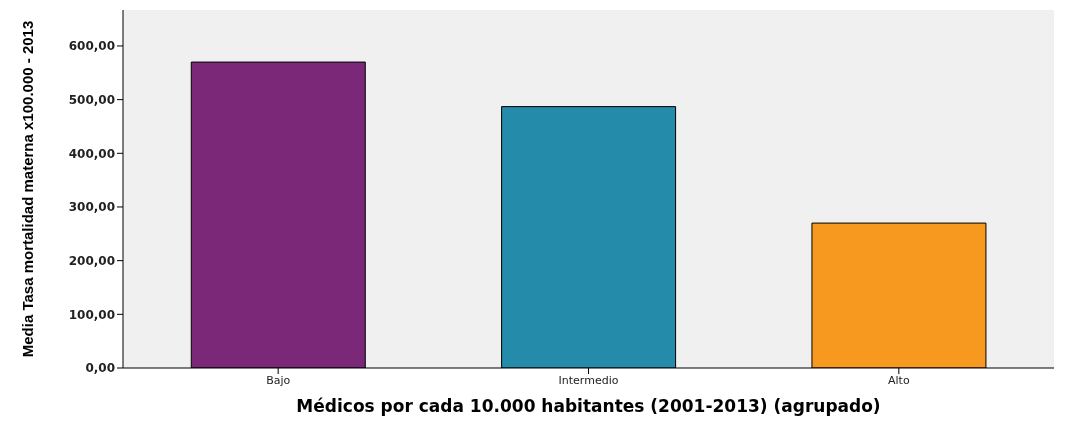  I want to click on x-tick-label: Bajo, so click(278, 380).